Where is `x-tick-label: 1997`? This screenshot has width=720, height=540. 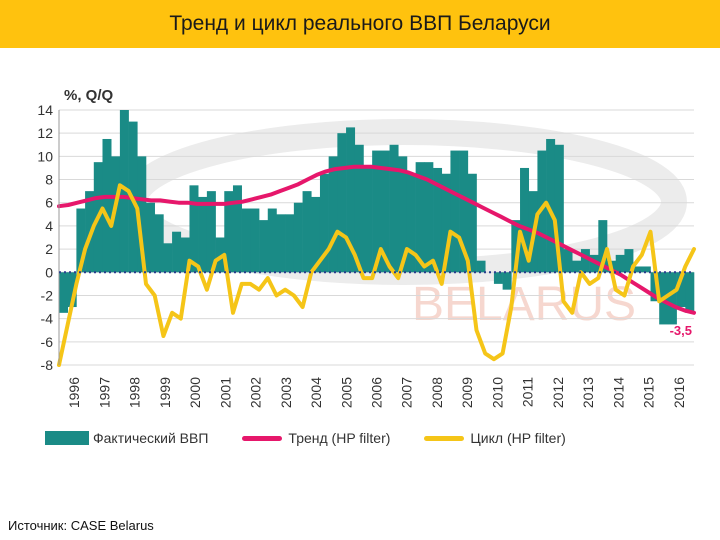
x-tick-label: 1997 is located at coordinates (104, 392).